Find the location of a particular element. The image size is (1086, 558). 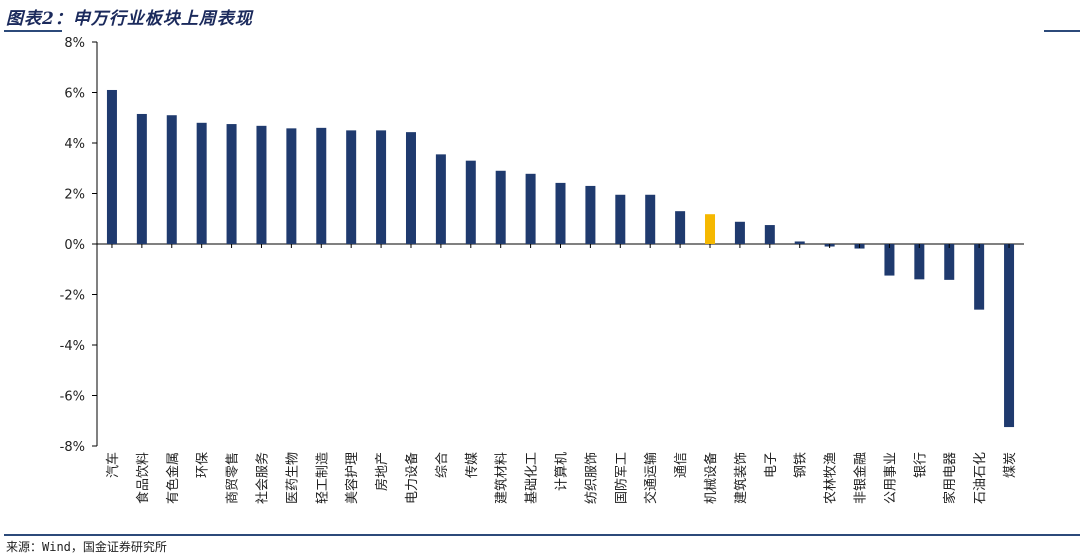

y-tick-label: 8% is located at coordinates (74, 43).